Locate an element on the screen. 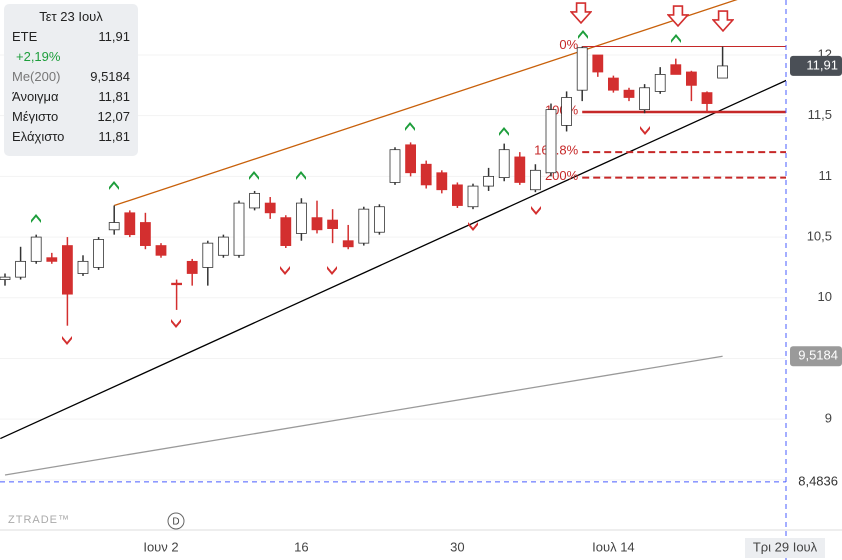 The width and height of the screenshot is (842, 560). info-row: ΕΤΕ 11,91 is located at coordinates (71, 37).